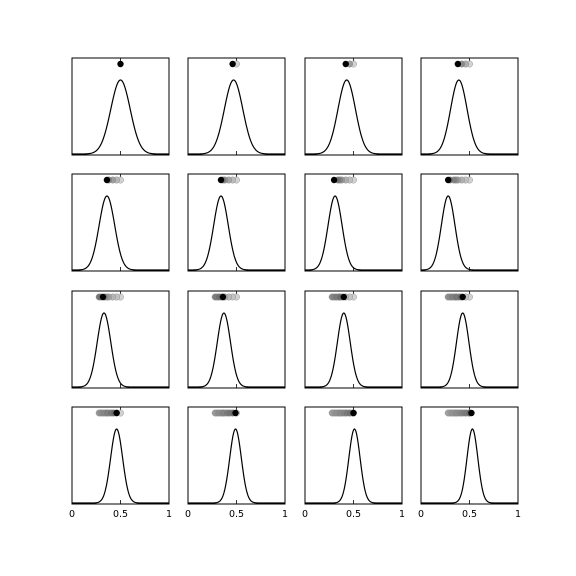 This screenshot has height=576, width=576. I want to click on subplot-15: 0 0.5 1, so click(353, 463).